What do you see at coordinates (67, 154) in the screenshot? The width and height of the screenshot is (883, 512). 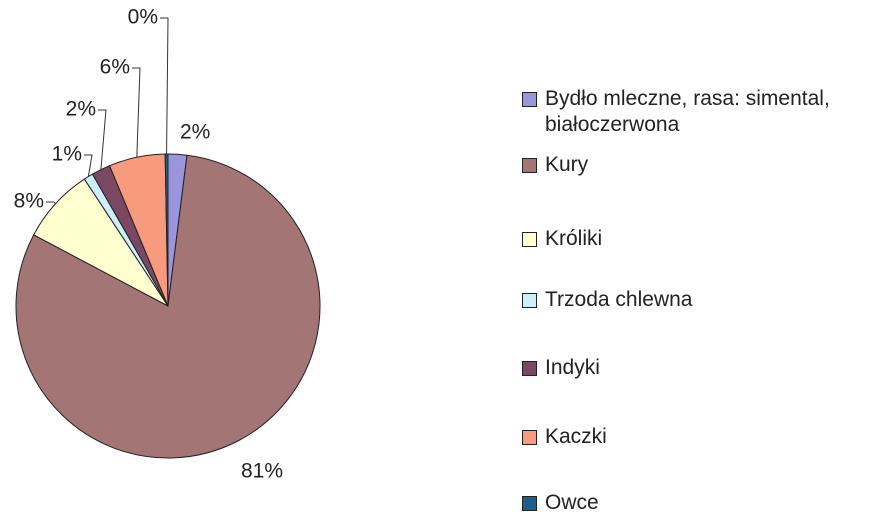 I see `data-label: 1%` at bounding box center [67, 154].